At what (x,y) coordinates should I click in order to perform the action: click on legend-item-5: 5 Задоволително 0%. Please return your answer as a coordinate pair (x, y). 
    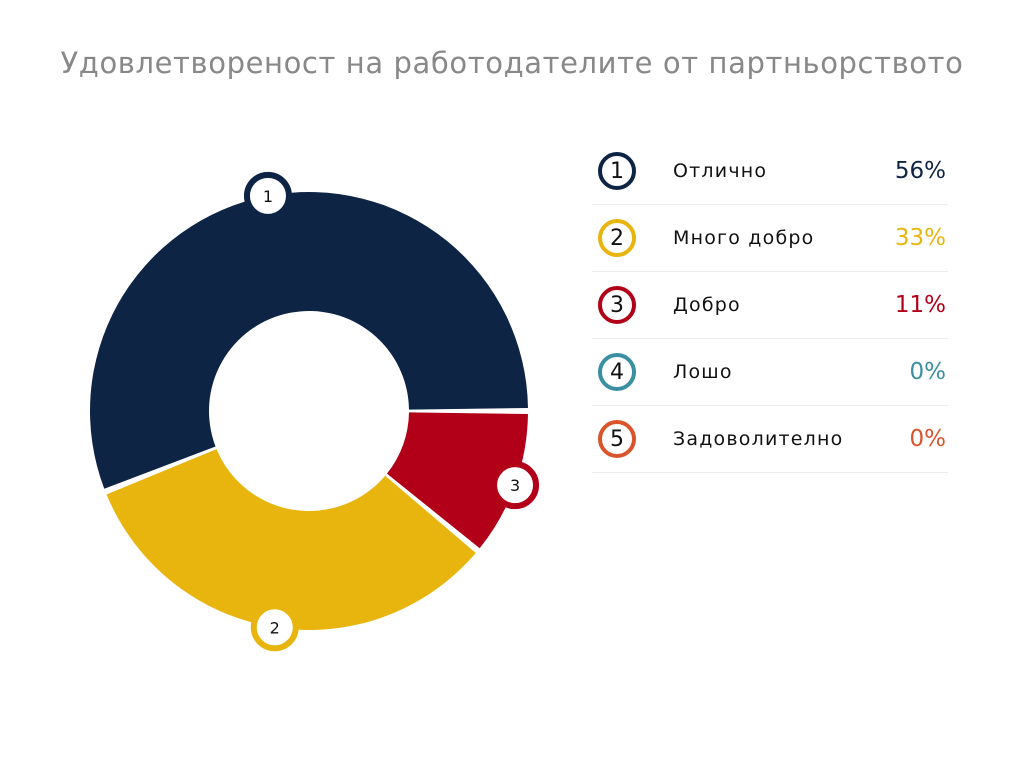
    Looking at the image, I should click on (770, 439).